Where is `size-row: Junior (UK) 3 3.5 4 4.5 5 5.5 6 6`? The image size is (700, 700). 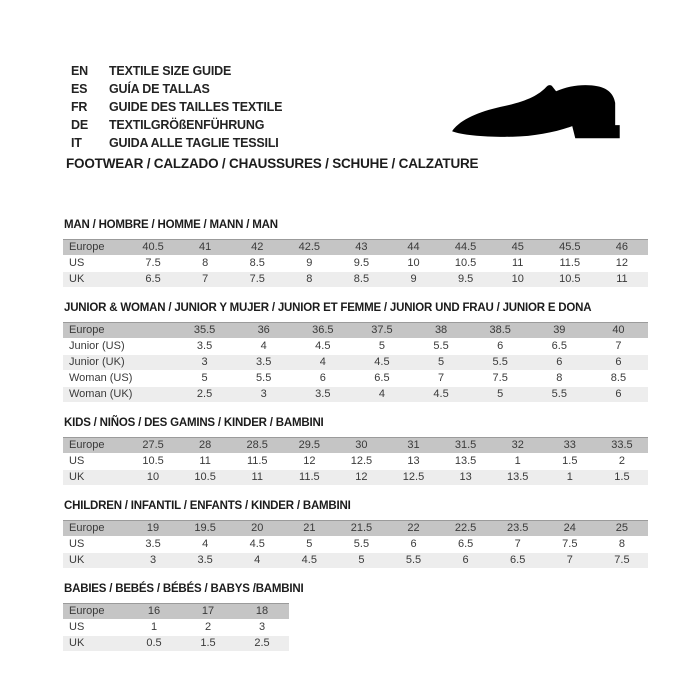
size-row: Junior (UK) 3 3.5 4 4.5 5 5.5 6 6 is located at coordinates (355, 362).